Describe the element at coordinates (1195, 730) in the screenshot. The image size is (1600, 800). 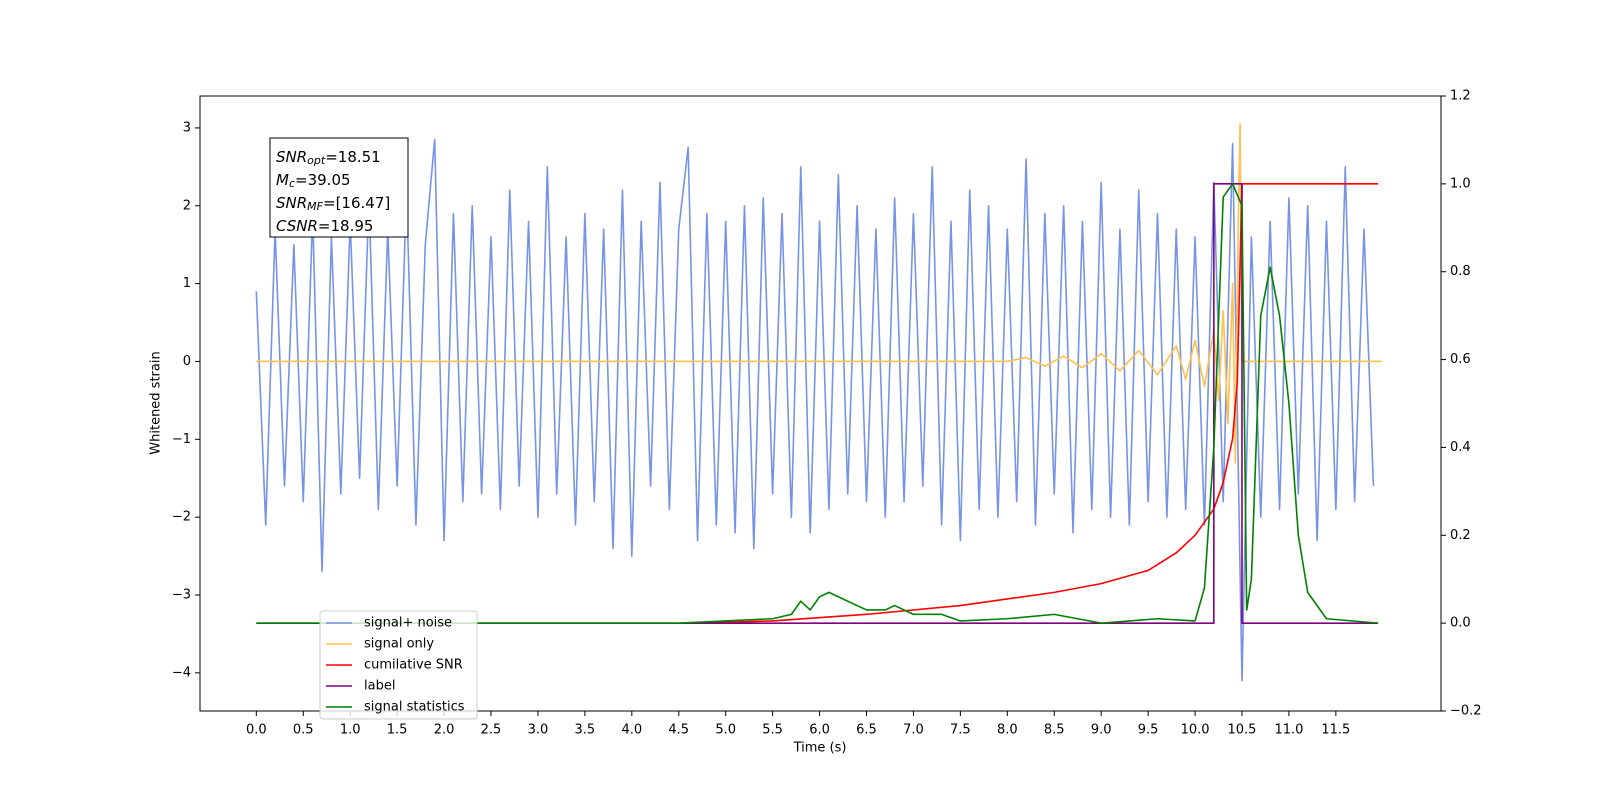
I see `x-tick-label: 10.0` at that location.